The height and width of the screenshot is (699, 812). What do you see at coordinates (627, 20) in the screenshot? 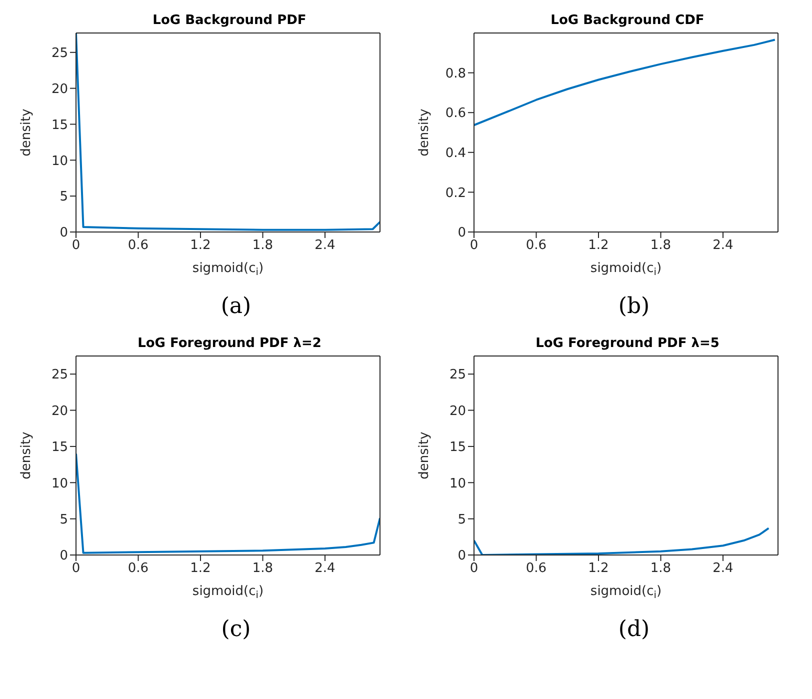
I see `chart-title: LoG Background CDF` at bounding box center [627, 20].